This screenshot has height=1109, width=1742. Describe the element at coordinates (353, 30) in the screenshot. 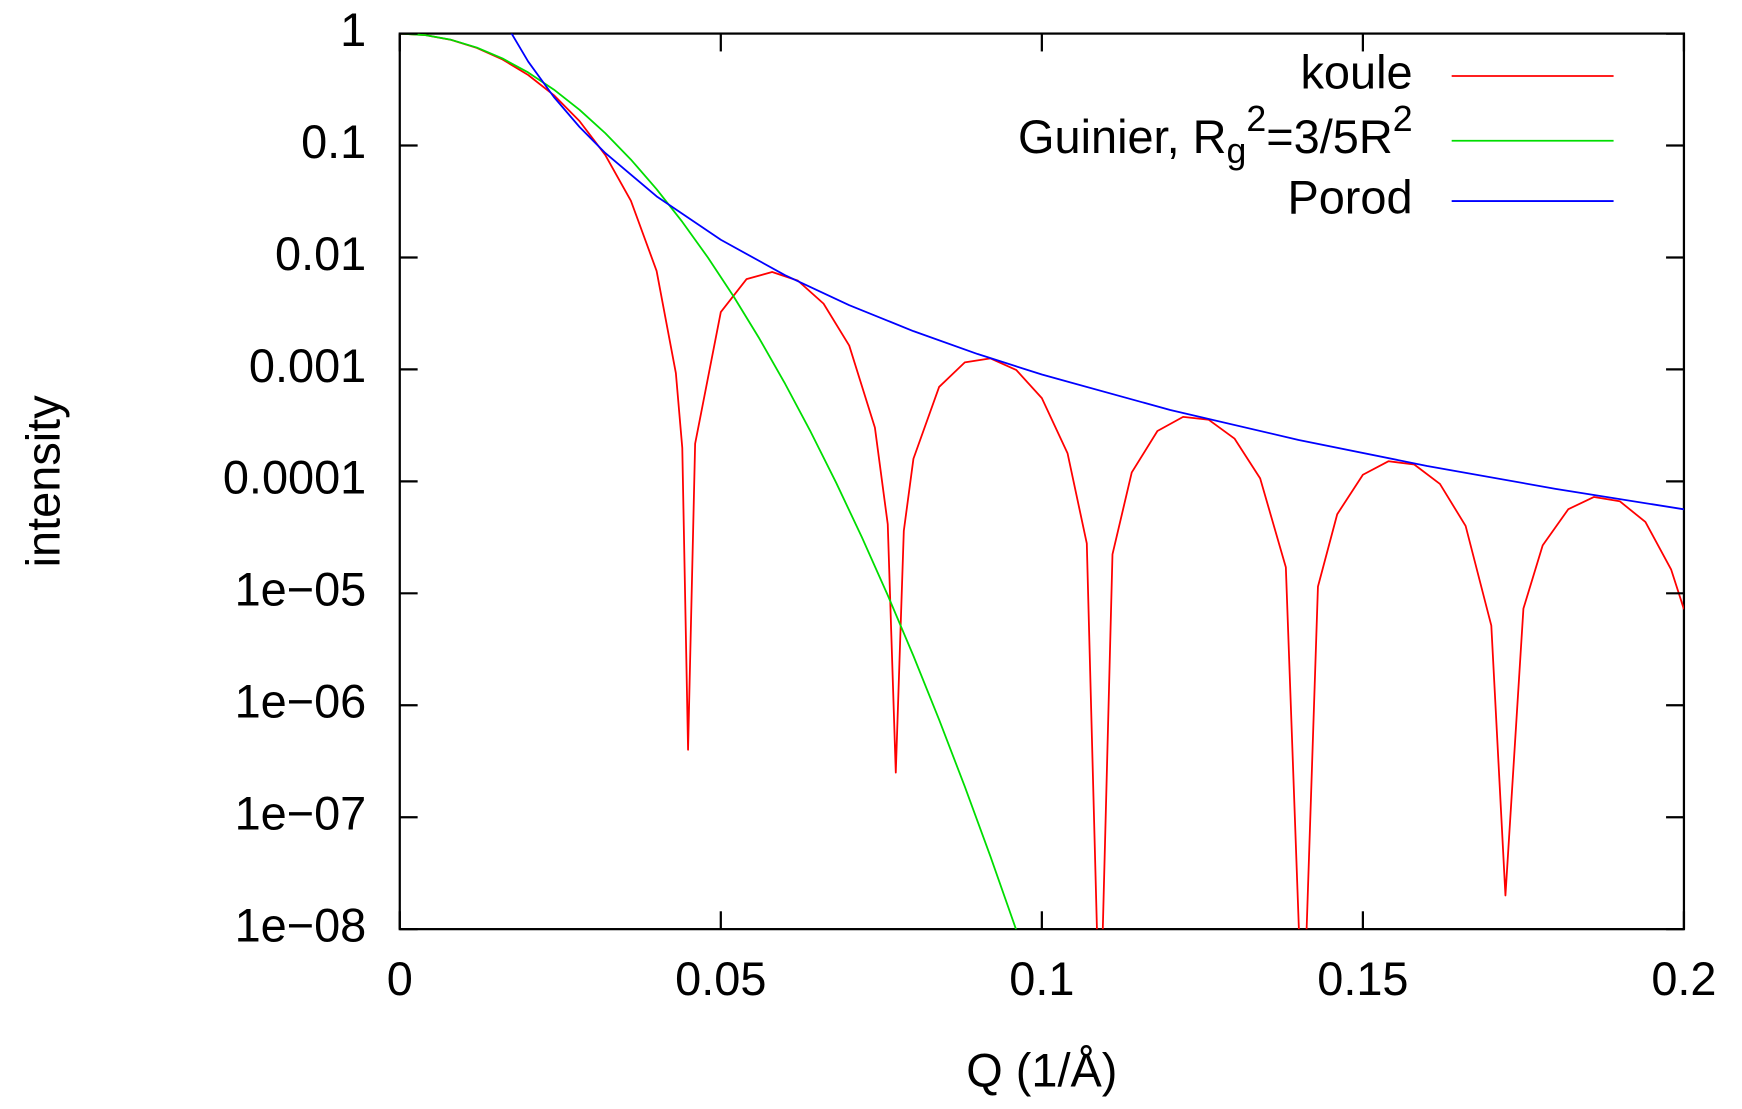

I see `y-tick-label: 1` at that location.